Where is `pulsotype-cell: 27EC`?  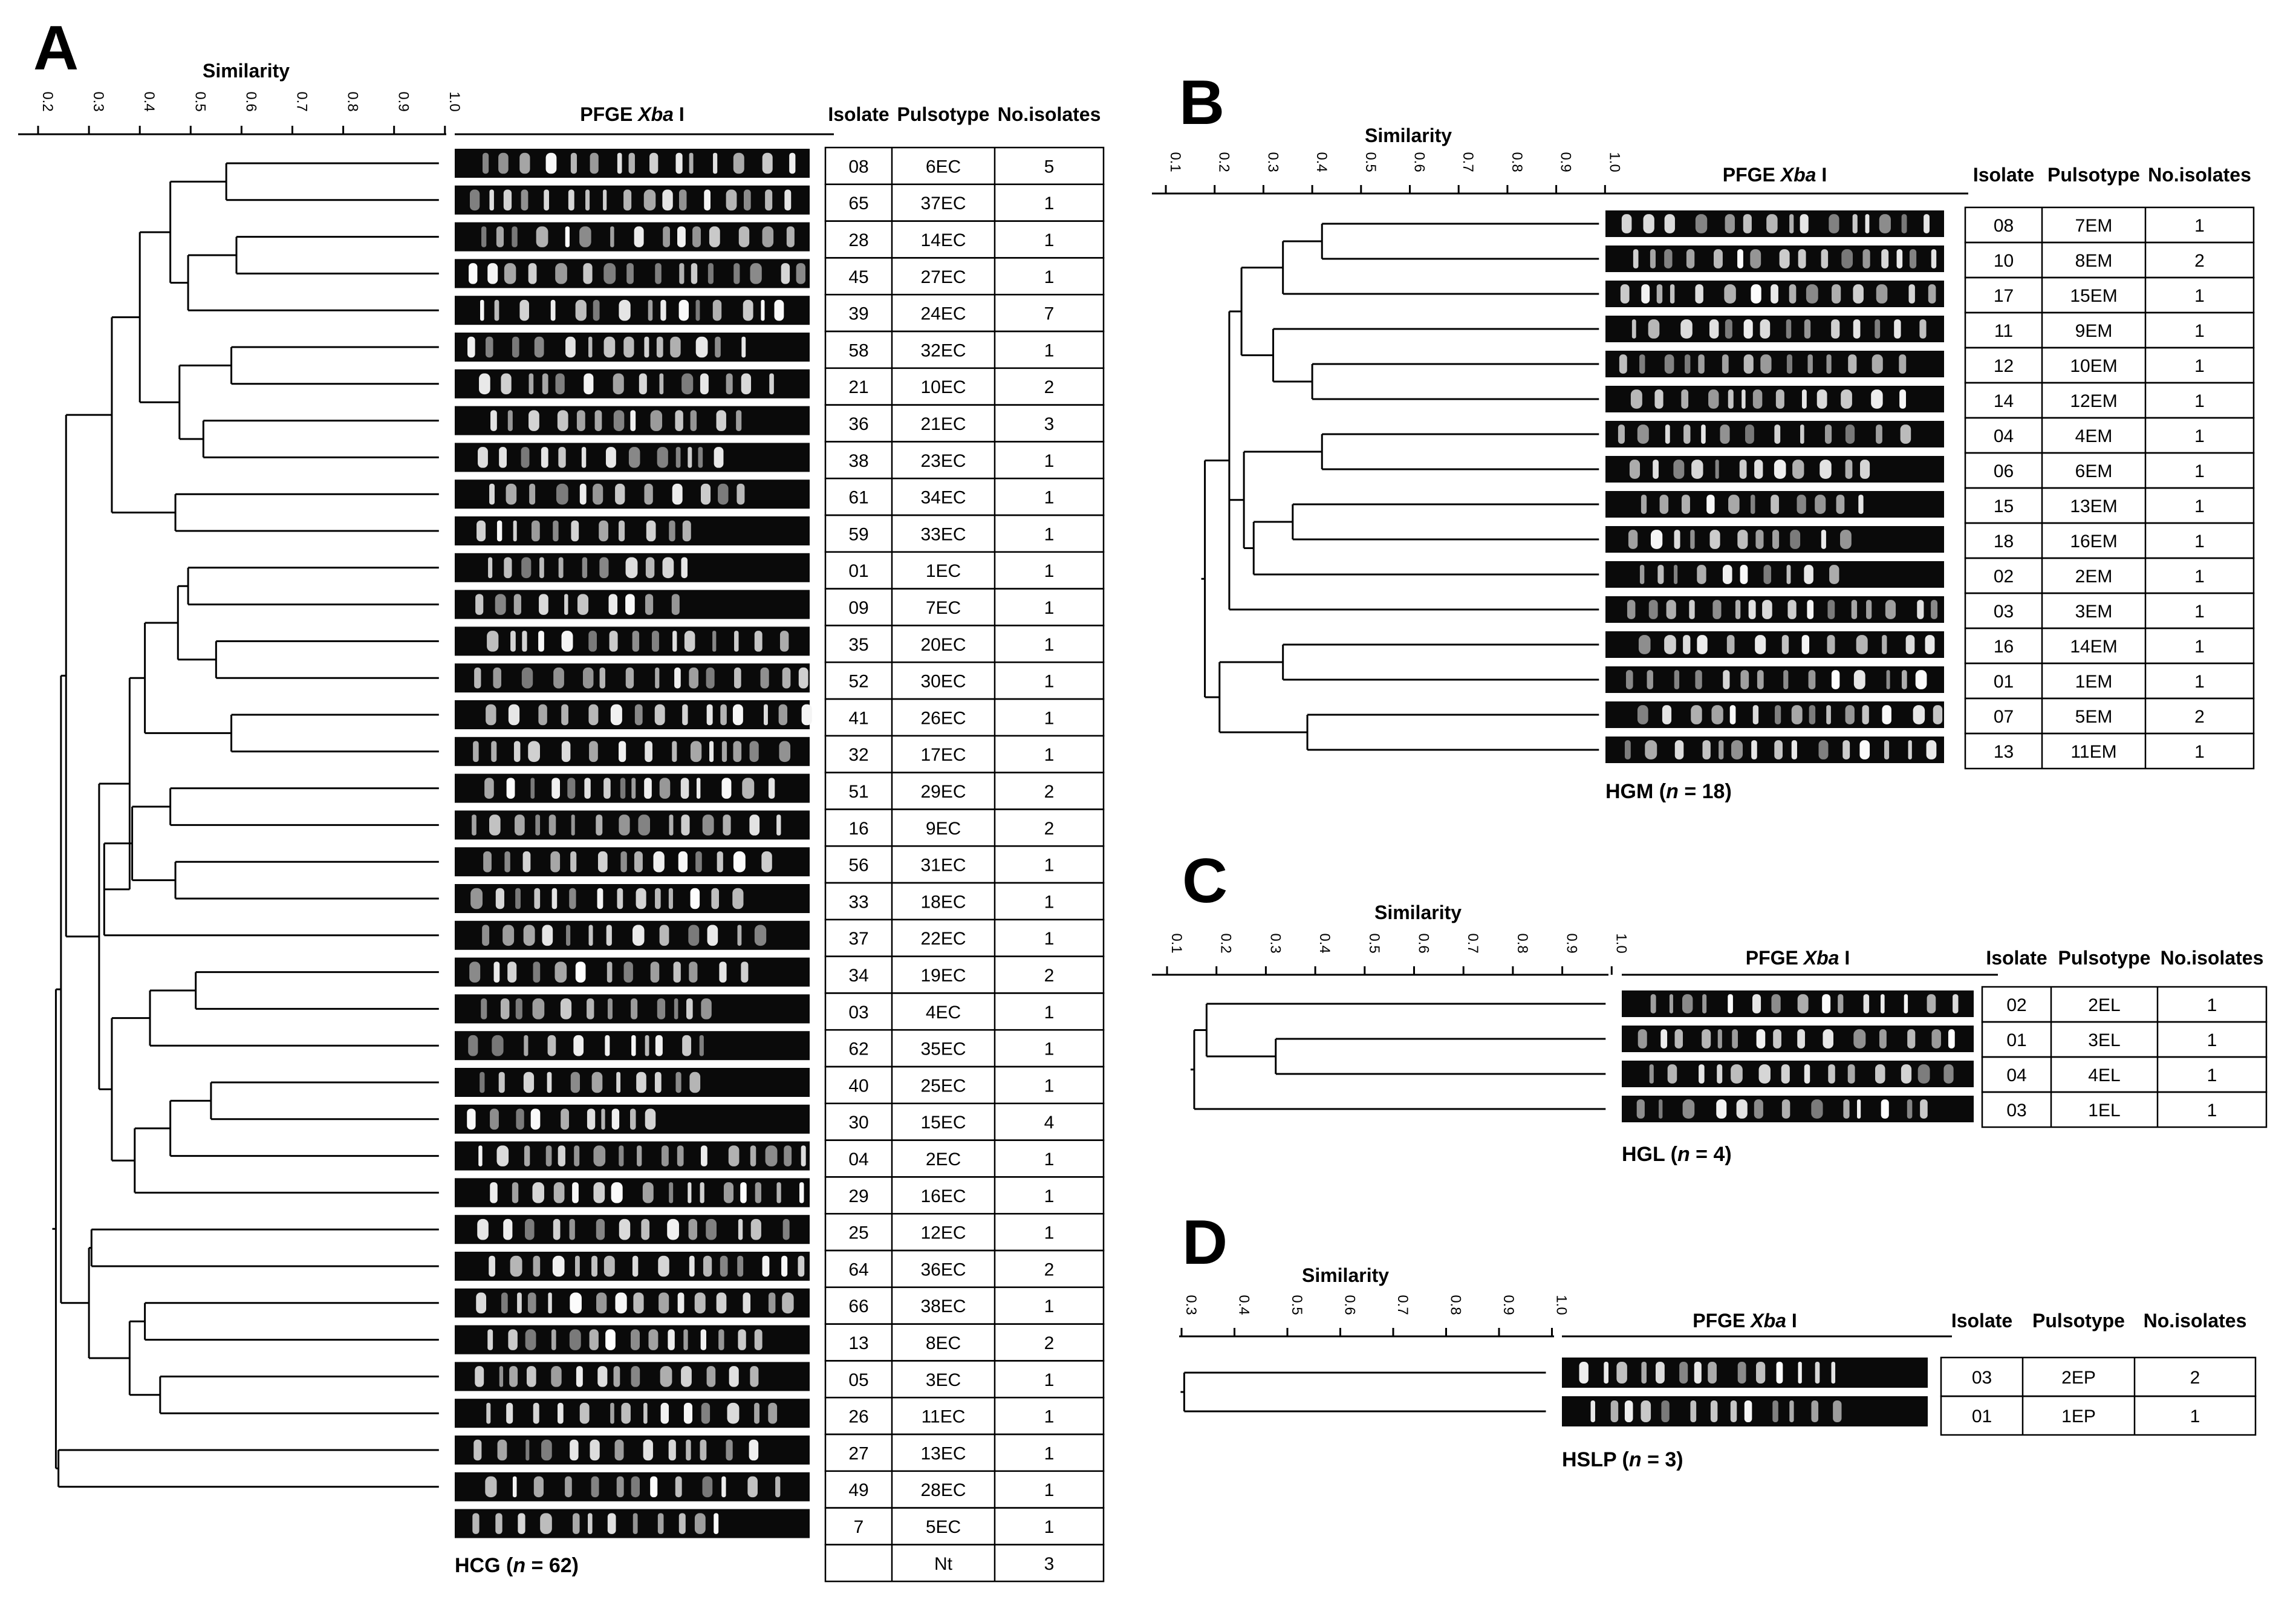 pulsotype-cell: 27EC is located at coordinates (943, 277).